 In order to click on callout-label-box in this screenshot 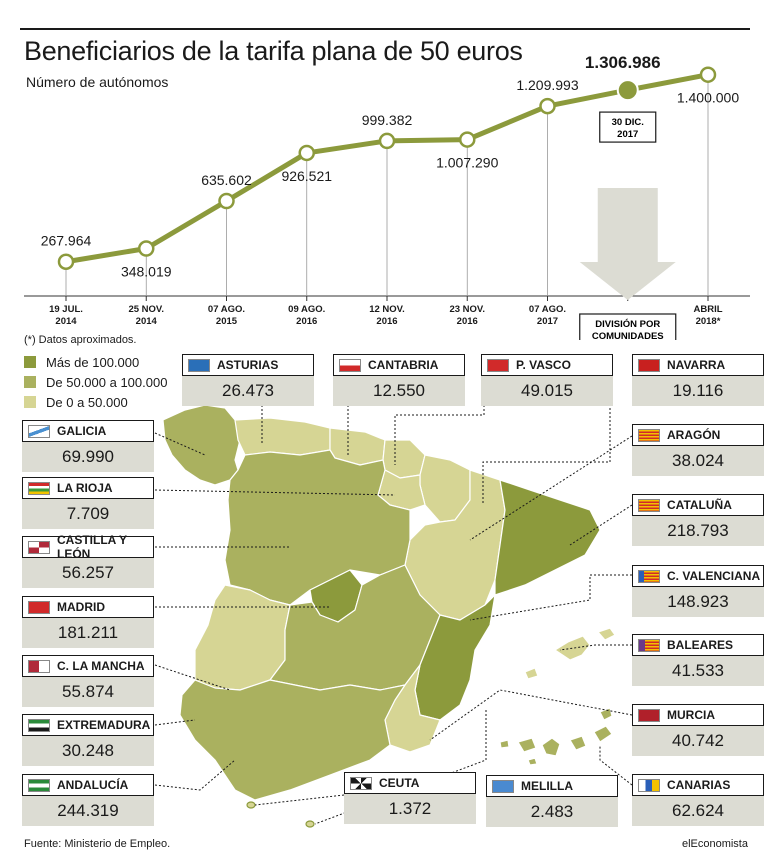, I will do `click(628, 326)`.